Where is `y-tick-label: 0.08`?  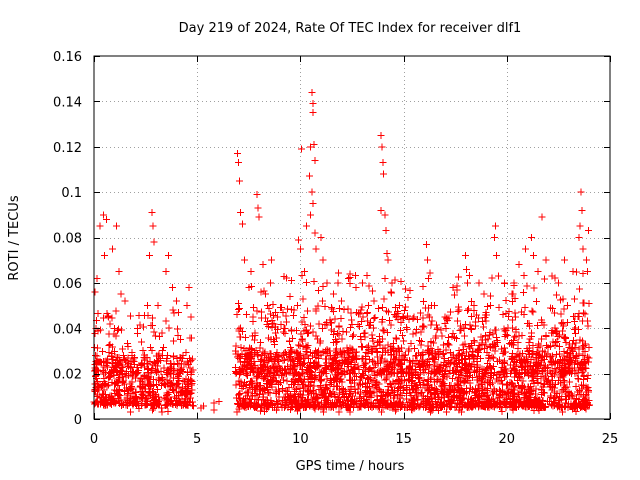
y-tick-label: 0.08 is located at coordinates (67, 239).